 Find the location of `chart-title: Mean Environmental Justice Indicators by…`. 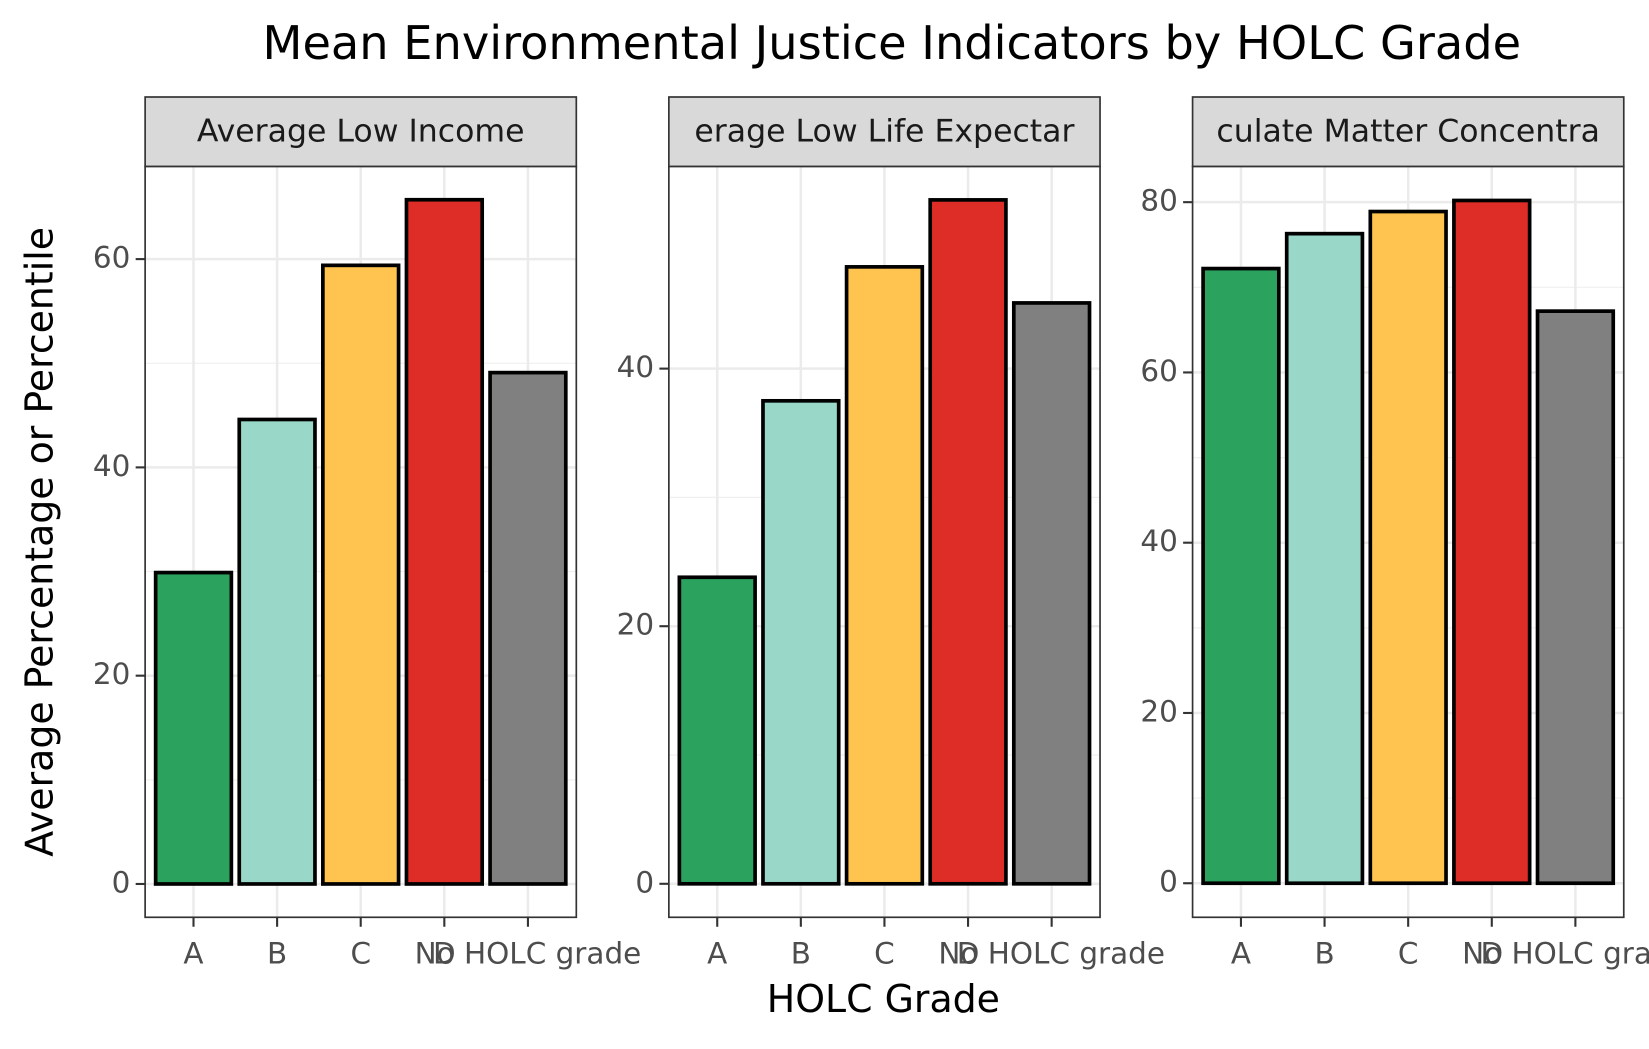

chart-title: Mean Environmental Justice Indicators by… is located at coordinates (892, 43).